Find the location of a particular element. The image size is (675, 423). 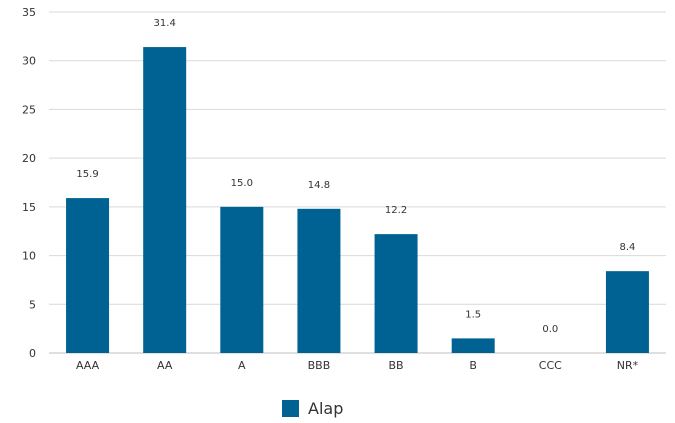

y-tick-label: 30 is located at coordinates (29, 61).